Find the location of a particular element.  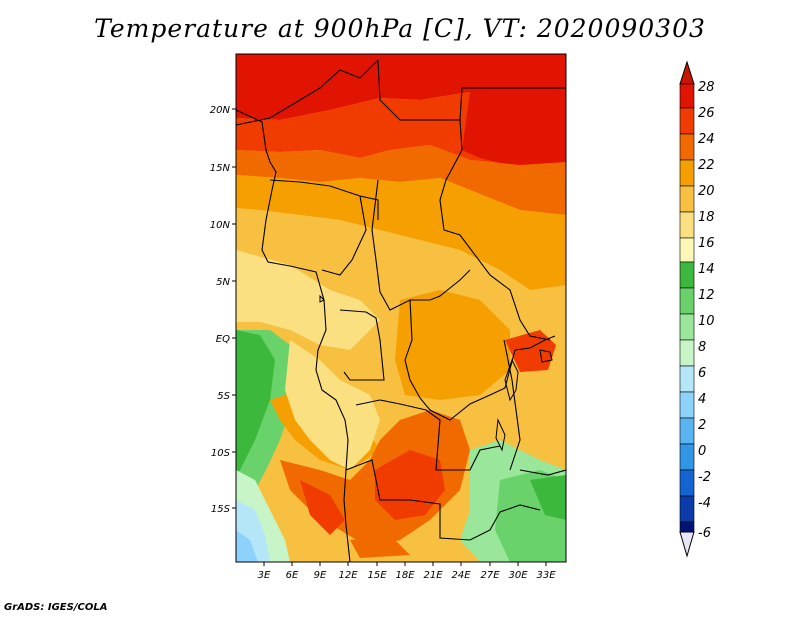

lon-label: 33E is located at coordinates (546, 575).